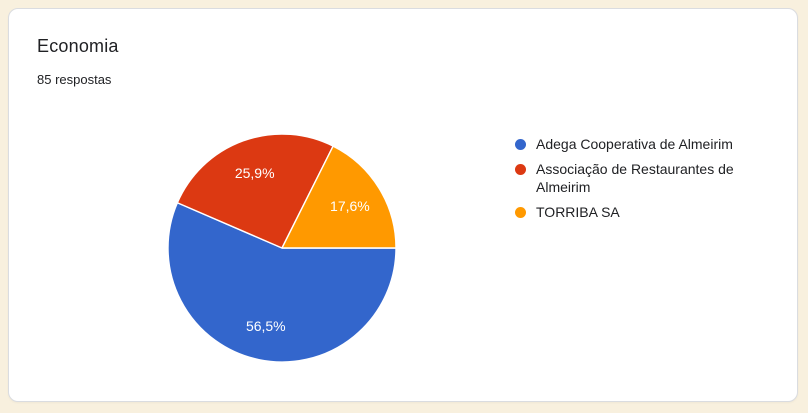  I want to click on legend-item-2: Associação de Restaurantes de Almeirim, so click(650, 178).